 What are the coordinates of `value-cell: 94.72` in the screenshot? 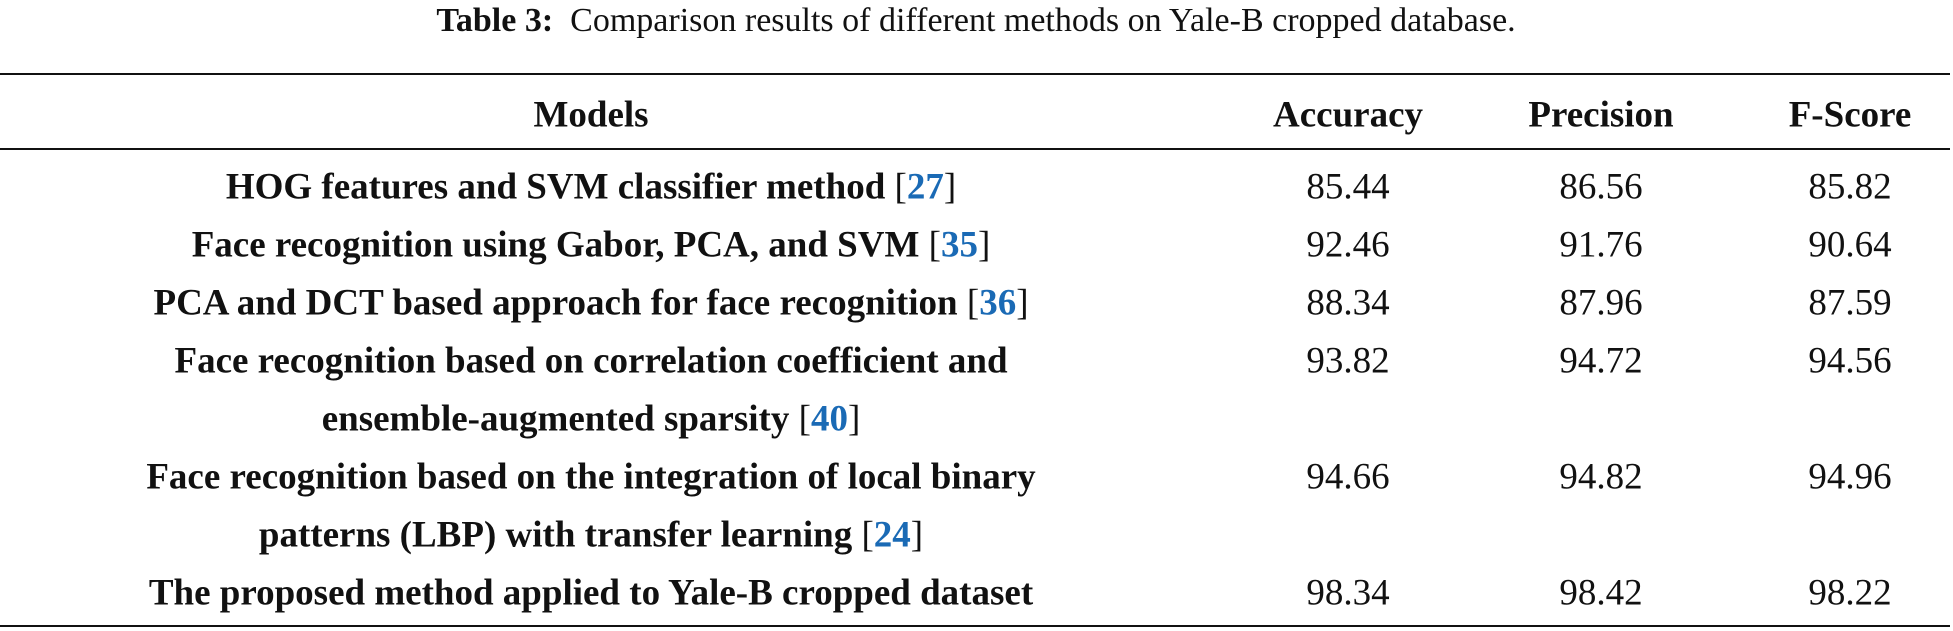 It's located at (1601, 361).